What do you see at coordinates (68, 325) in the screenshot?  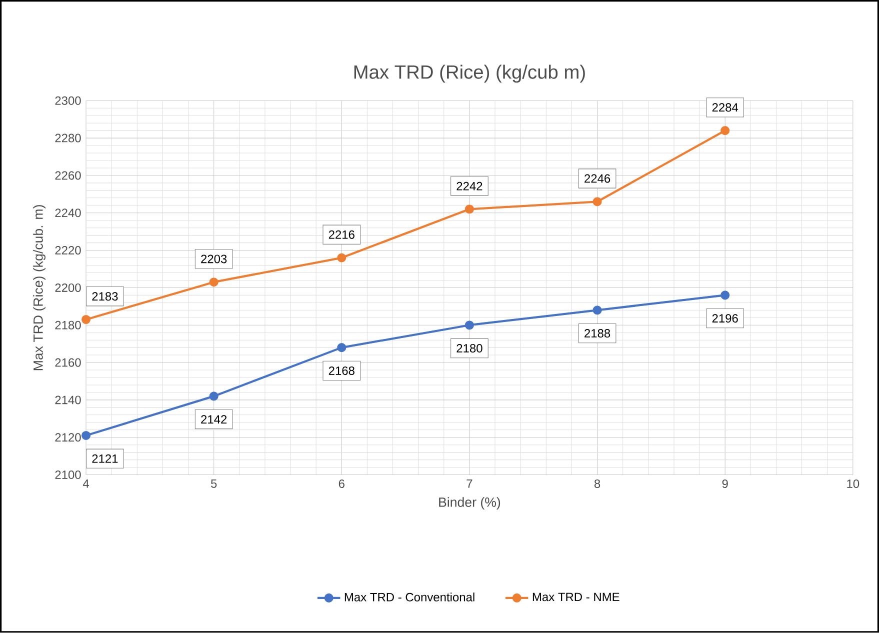 I see `y-tick-label: 2180` at bounding box center [68, 325].